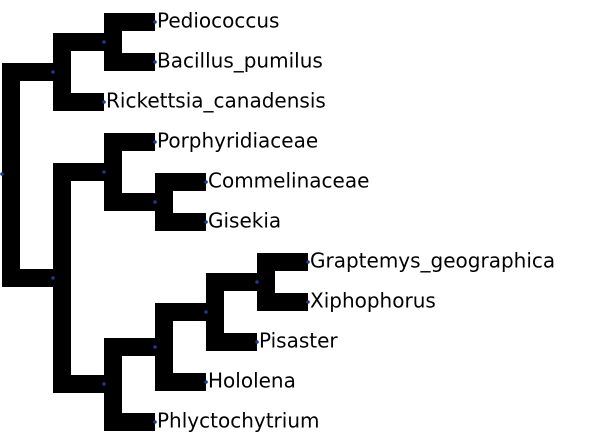 The width and height of the screenshot is (592, 442). I want to click on leaf-label-hololena: Hololena, so click(252, 381).